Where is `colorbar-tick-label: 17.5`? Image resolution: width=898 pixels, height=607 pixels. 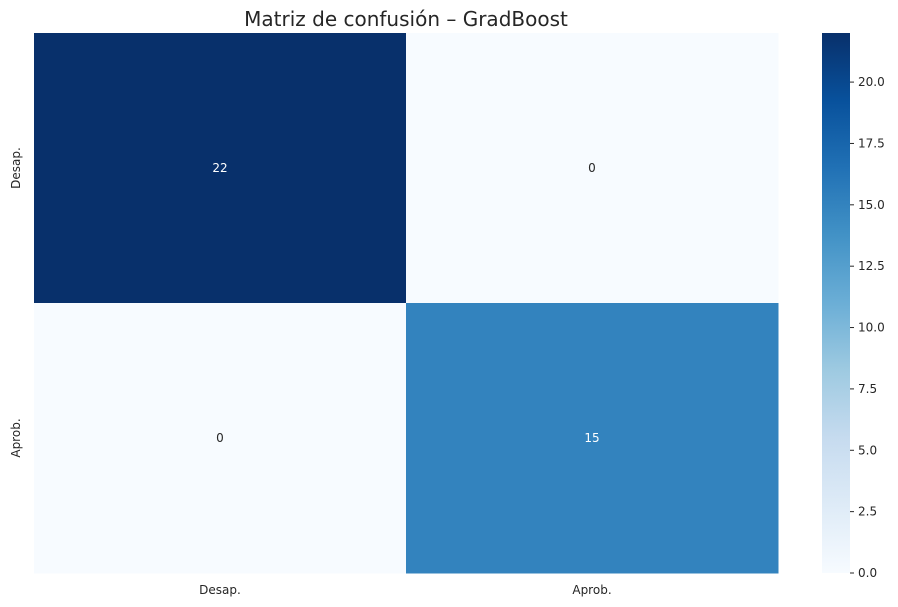 colorbar-tick-label: 17.5 is located at coordinates (871, 143).